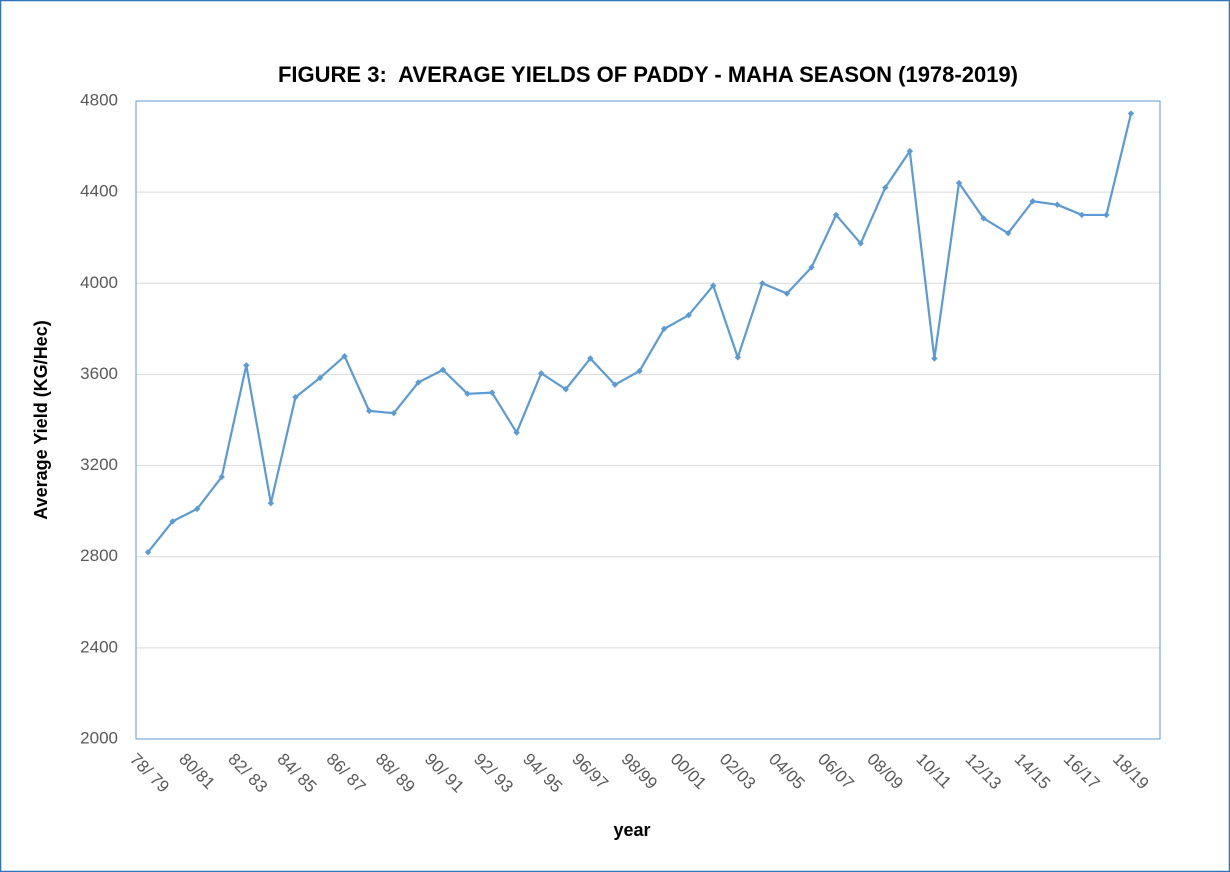  Describe the element at coordinates (99, 373) in the screenshot. I see `y-tick-label: 3600` at that location.